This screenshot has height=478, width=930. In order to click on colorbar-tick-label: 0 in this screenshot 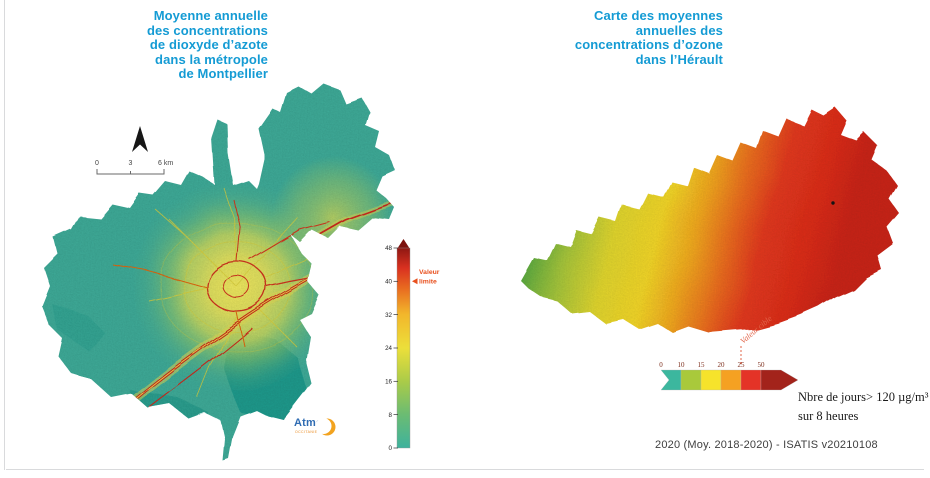, I will do `click(391, 448)`.